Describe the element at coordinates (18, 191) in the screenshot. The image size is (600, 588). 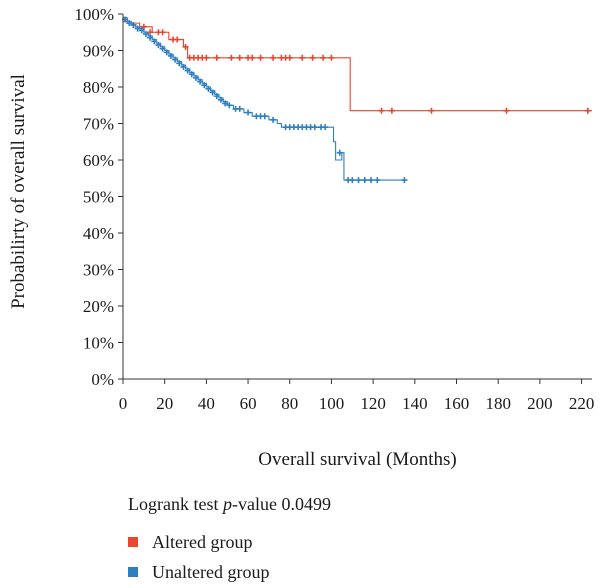
I see `y-axis-title: Probabilirty of overall survival` at that location.